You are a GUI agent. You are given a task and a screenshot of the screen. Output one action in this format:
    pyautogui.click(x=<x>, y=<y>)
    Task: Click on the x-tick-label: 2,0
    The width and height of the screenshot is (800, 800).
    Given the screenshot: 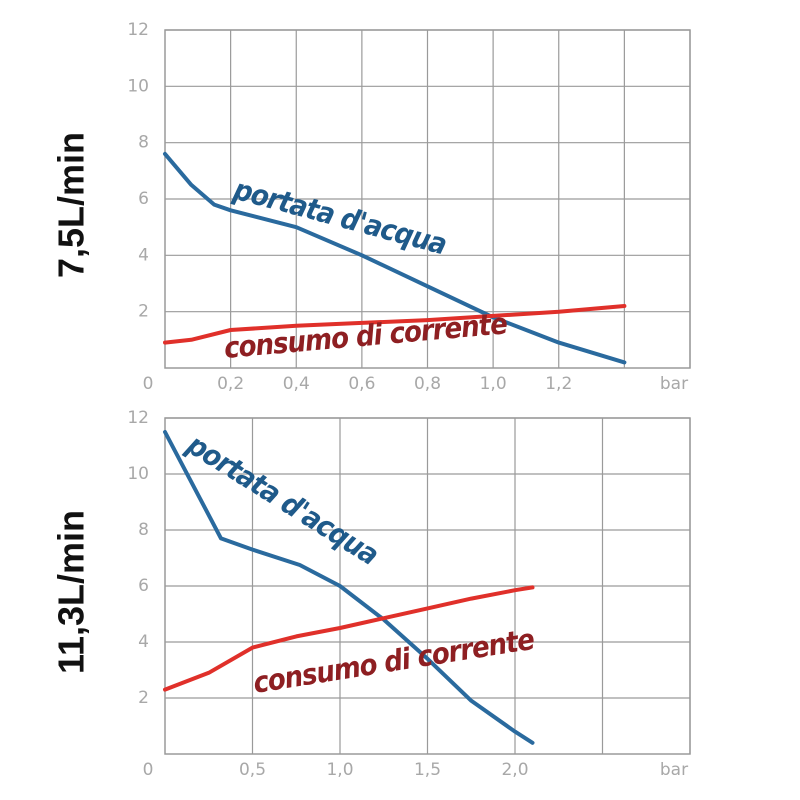 What is the action you would take?
    pyautogui.click(x=514, y=770)
    